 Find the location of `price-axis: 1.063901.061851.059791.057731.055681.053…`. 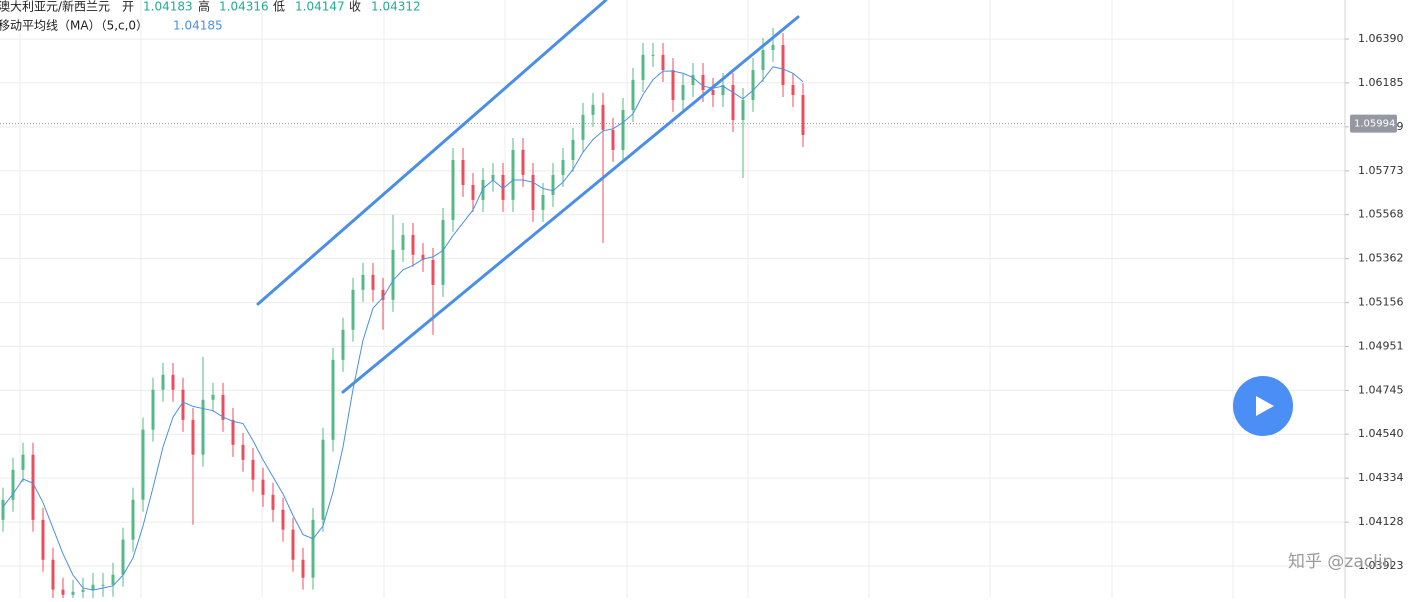

price-axis: 1.063901.061851.059791.057731.055681.053… is located at coordinates (1374, 302).